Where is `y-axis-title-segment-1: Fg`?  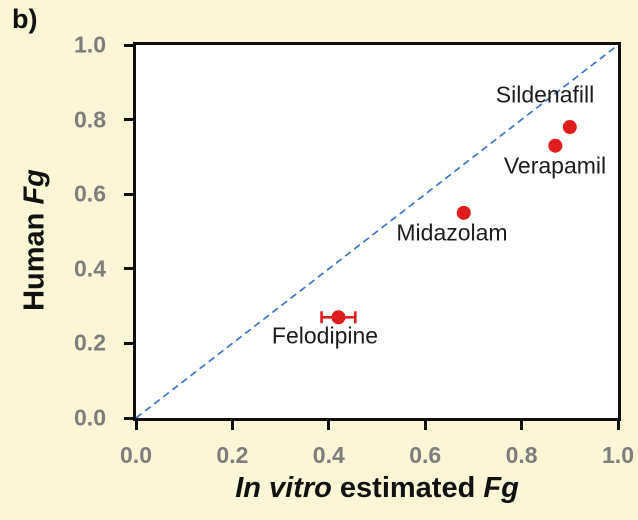
y-axis-title-segment-1: Fg is located at coordinates (34, 187).